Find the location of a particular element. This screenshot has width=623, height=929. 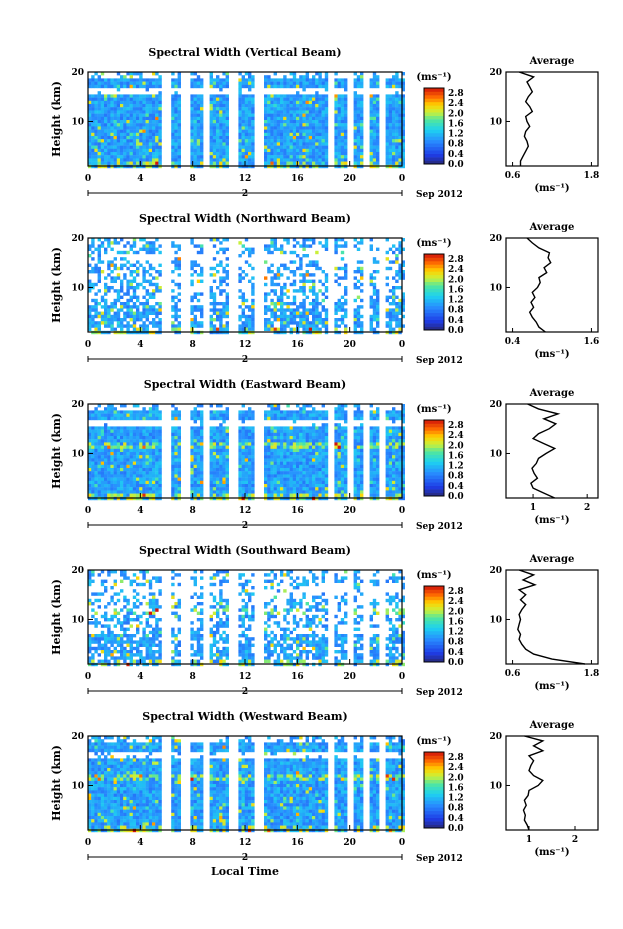

average-x-tick-label: 0.4 is located at coordinates (513, 342).